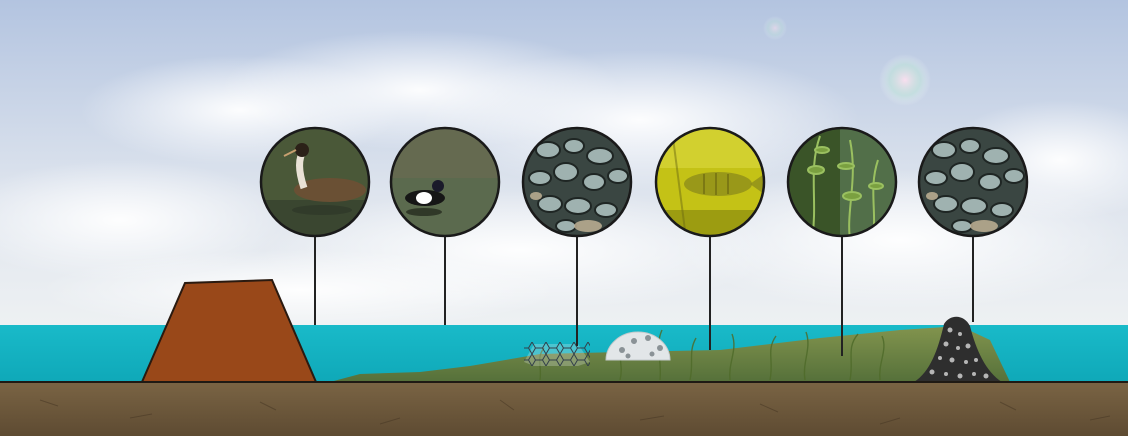  I want to click on mussel-photo-circle, so click(577, 182).